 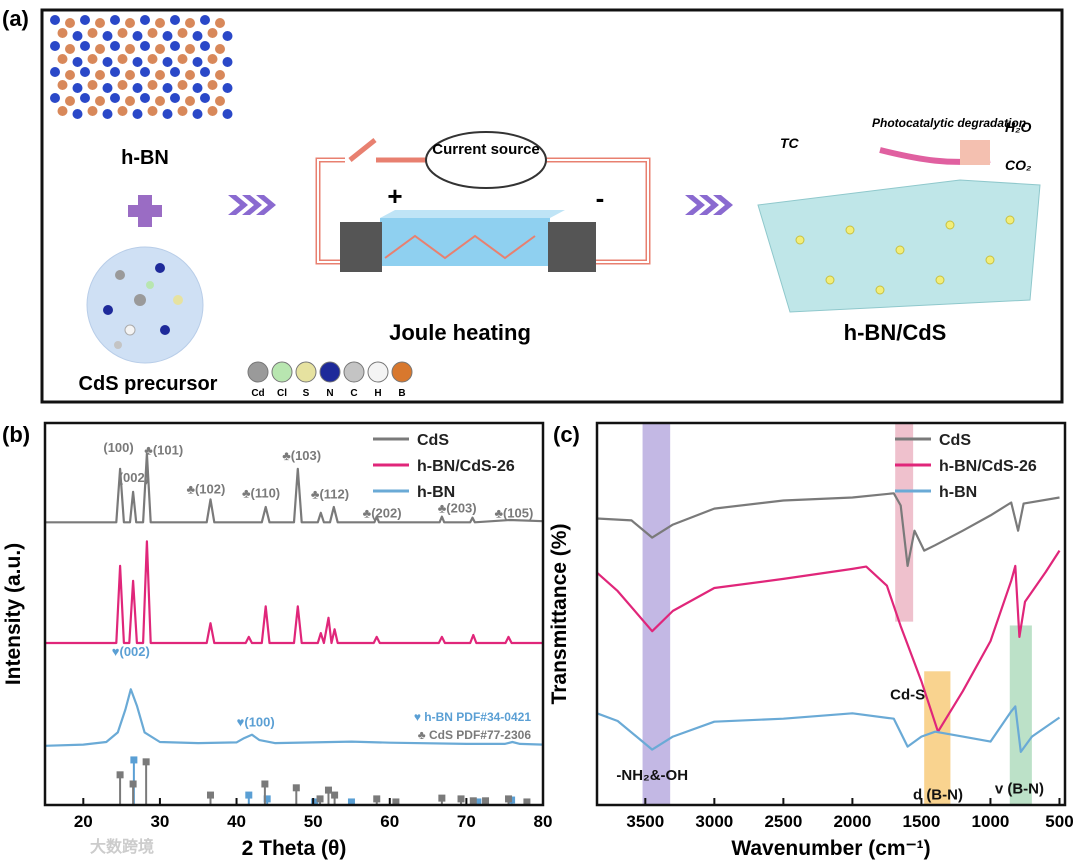 I want to click on x-tick-label: 40, so click(x=236, y=821).